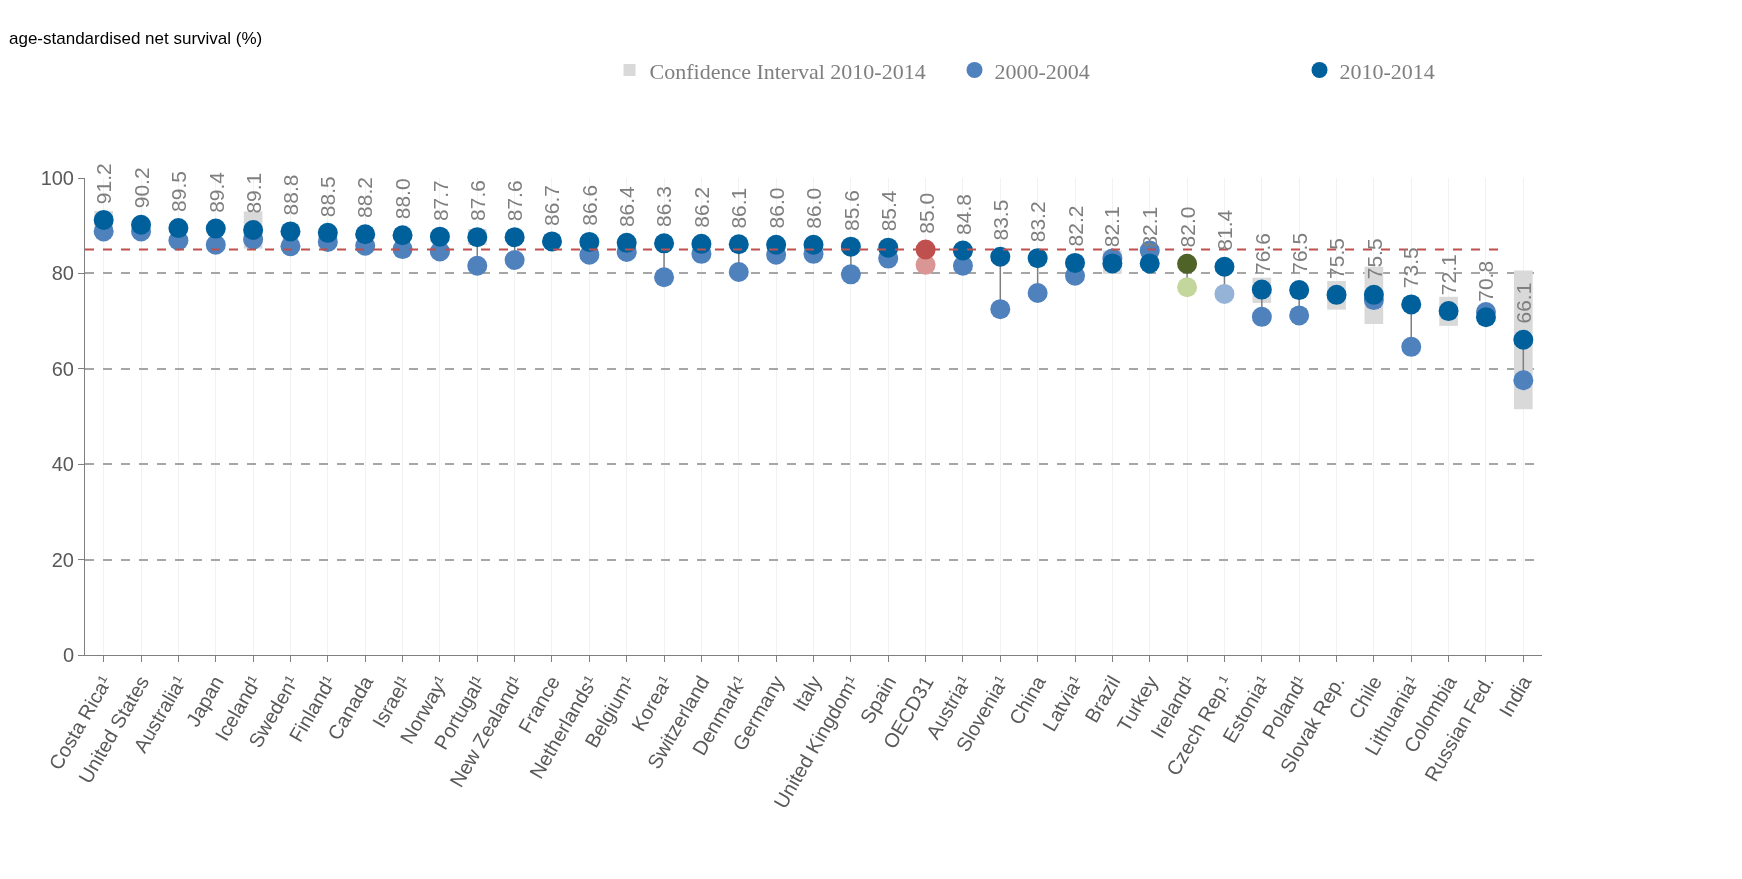 The height and width of the screenshot is (879, 1742). What do you see at coordinates (1262, 253) in the screenshot?
I see `data-label: 76.6` at bounding box center [1262, 253].